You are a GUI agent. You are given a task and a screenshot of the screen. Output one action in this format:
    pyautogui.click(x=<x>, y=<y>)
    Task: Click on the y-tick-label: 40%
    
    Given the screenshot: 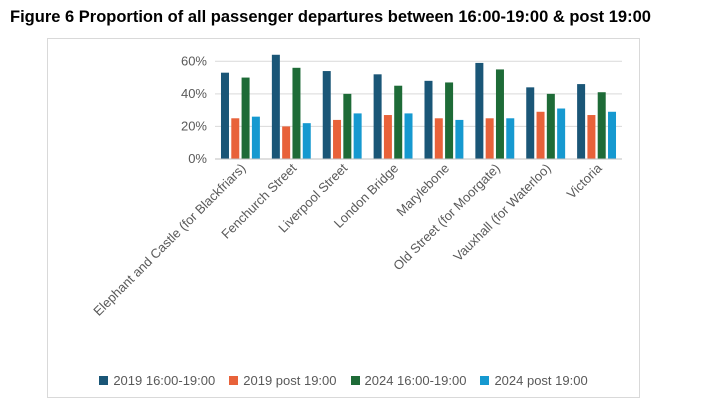 What is the action you would take?
    pyautogui.click(x=194, y=93)
    